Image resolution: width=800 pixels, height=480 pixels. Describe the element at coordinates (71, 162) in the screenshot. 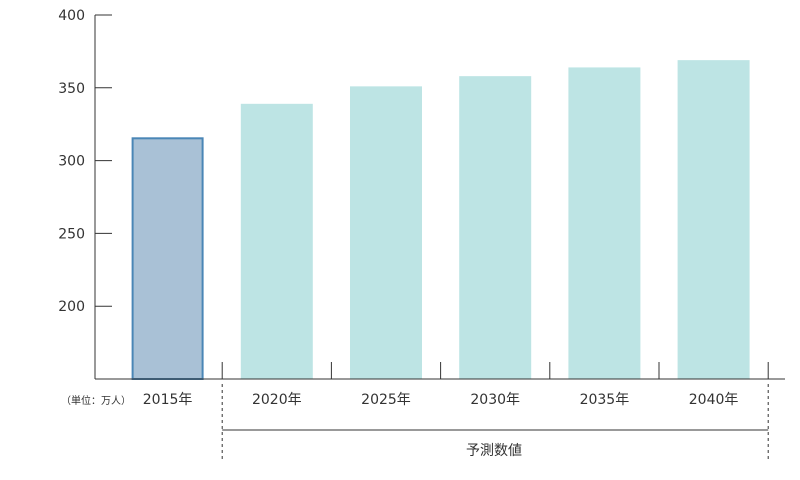

I see `y-tick-label: 300` at that location.